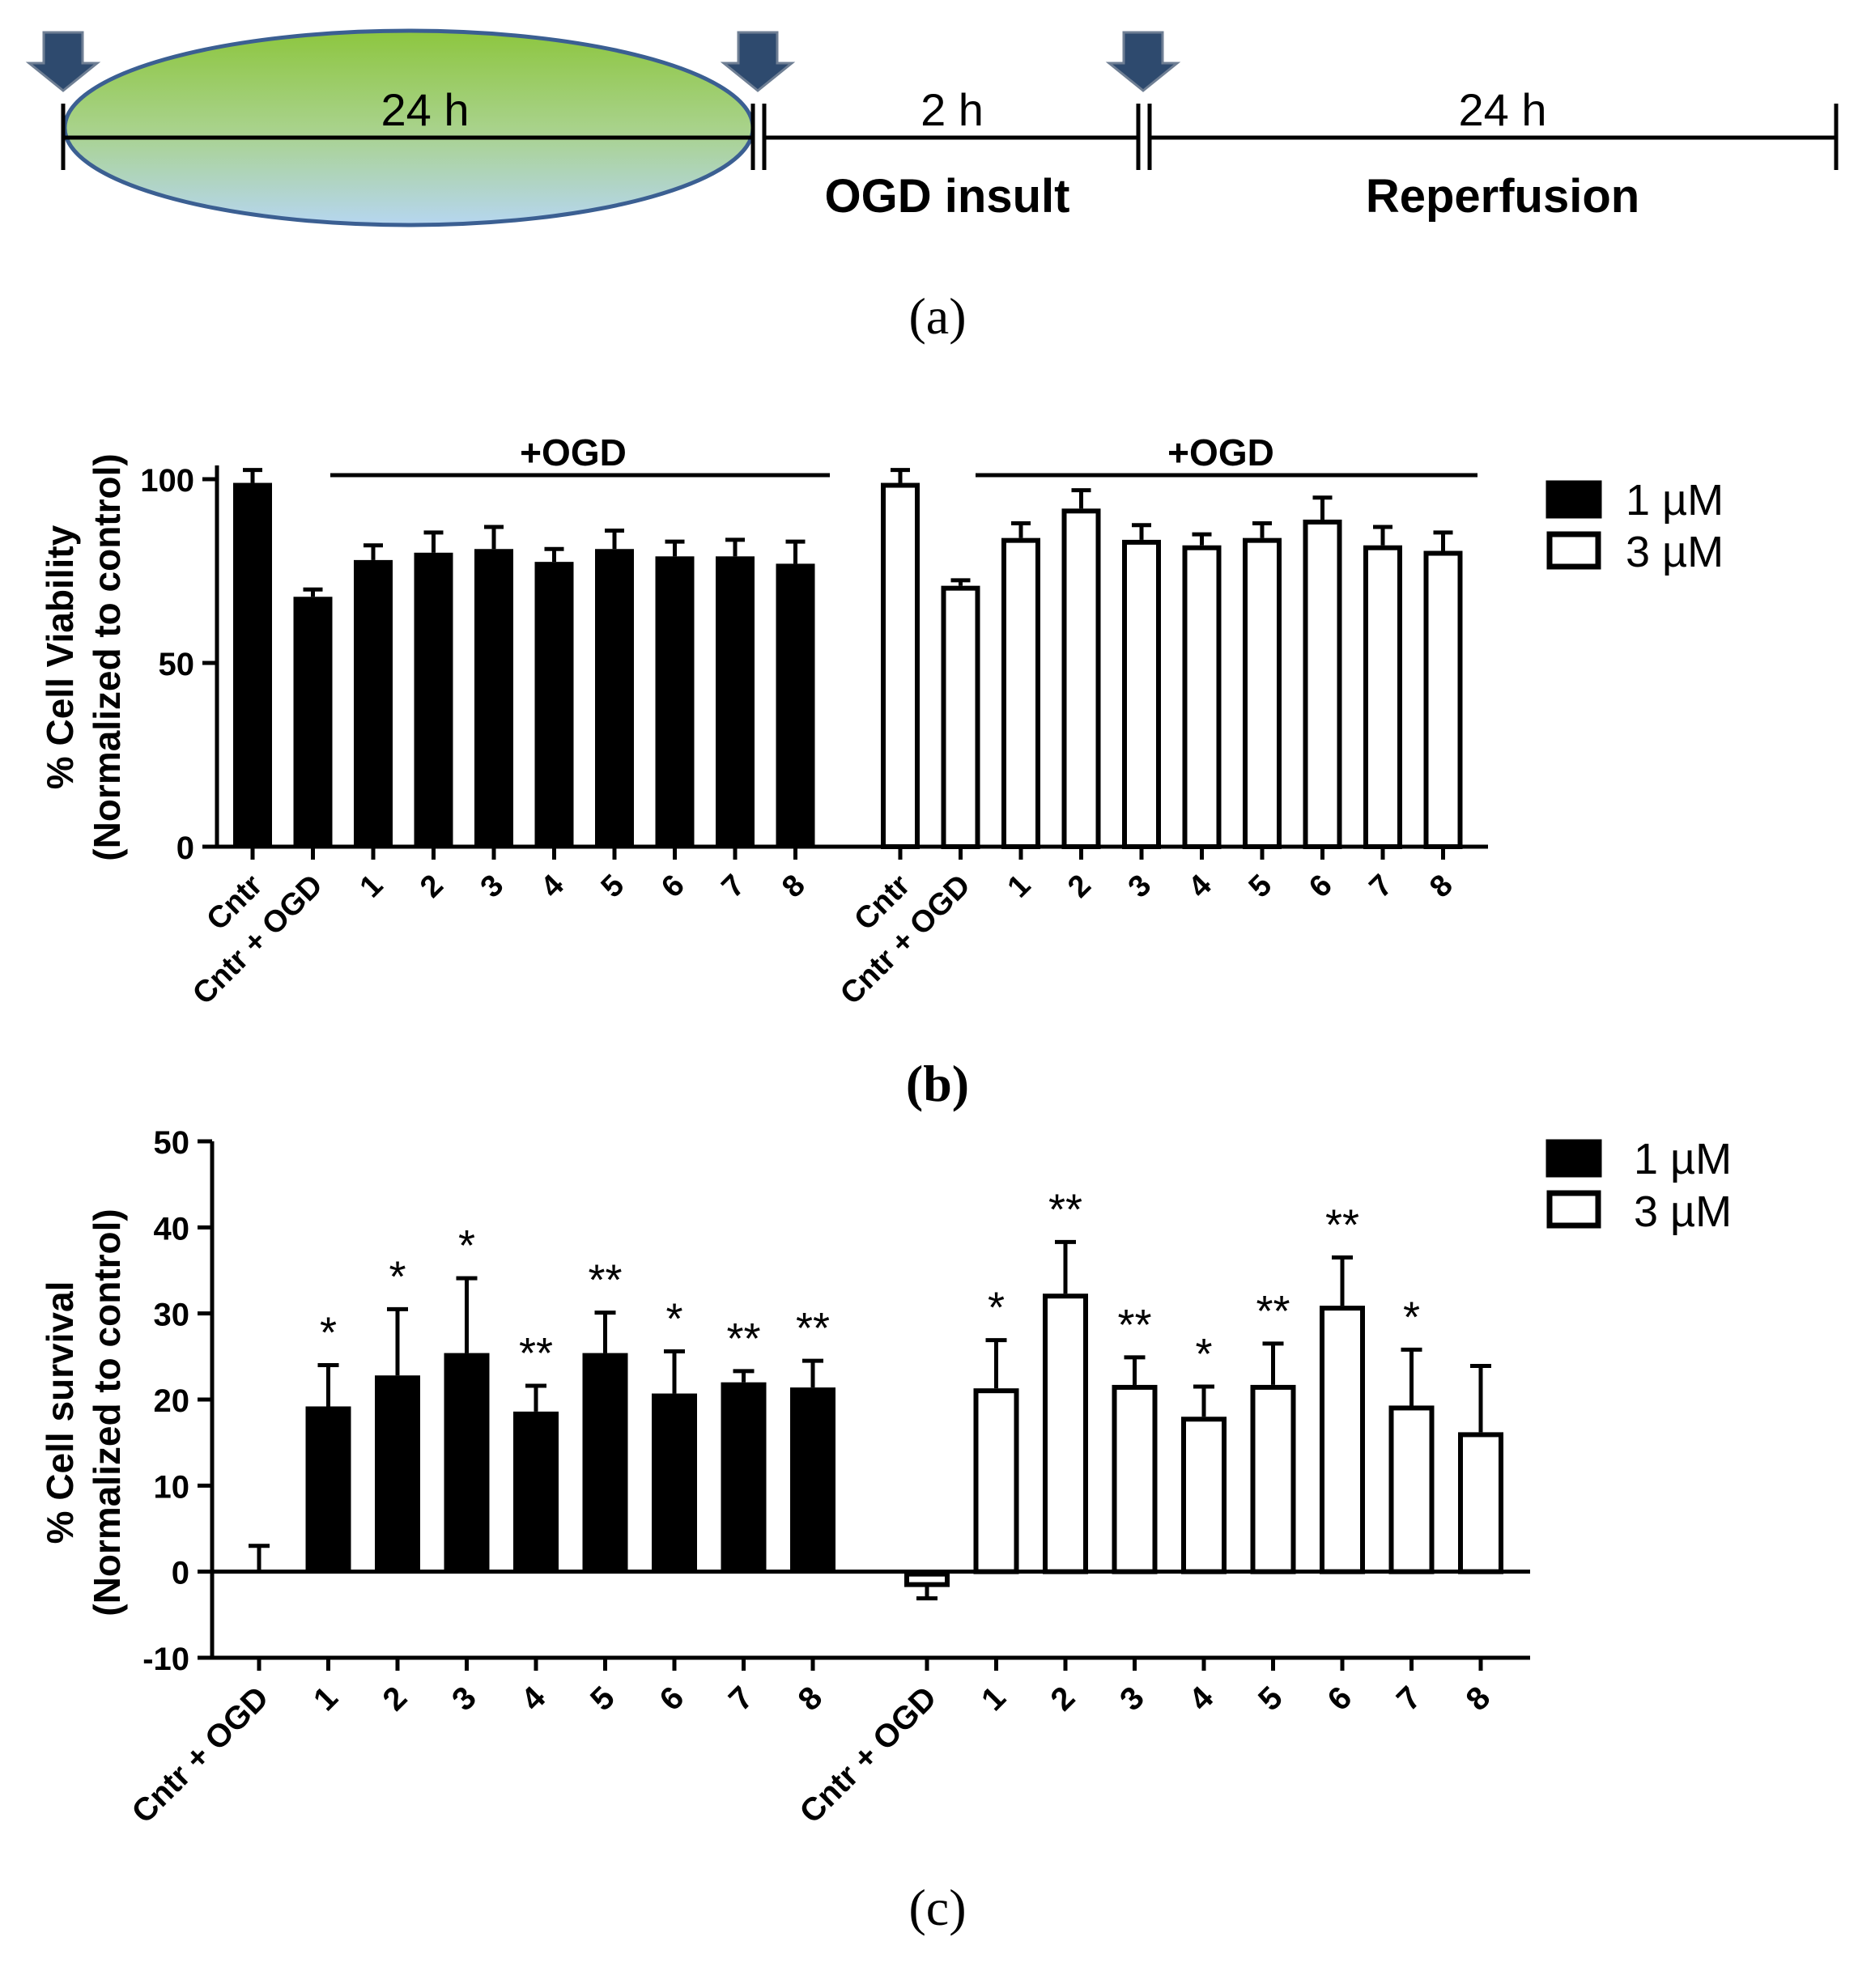 The height and width of the screenshot is (1988, 1875). Describe the element at coordinates (937, 1908) in the screenshot. I see `caption-c: (c)` at that location.